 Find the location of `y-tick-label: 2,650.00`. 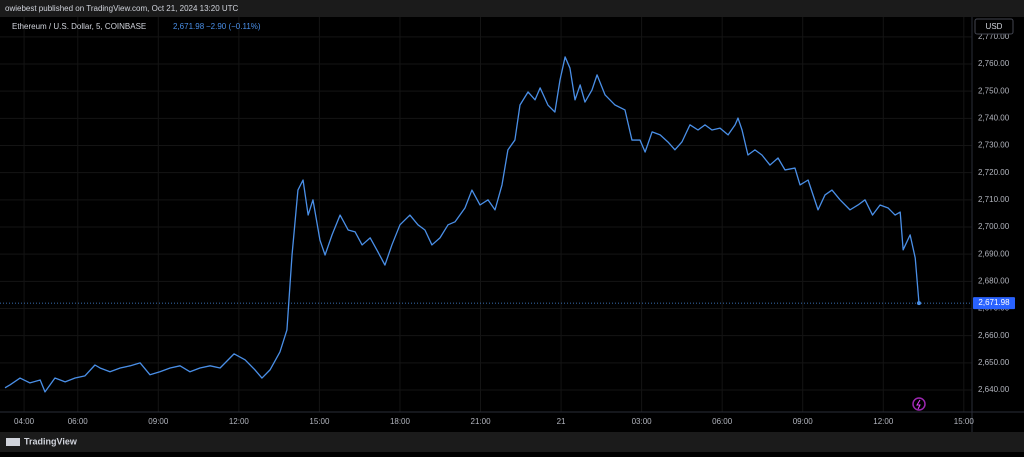

y-tick-label: 2,650.00 is located at coordinates (994, 362).